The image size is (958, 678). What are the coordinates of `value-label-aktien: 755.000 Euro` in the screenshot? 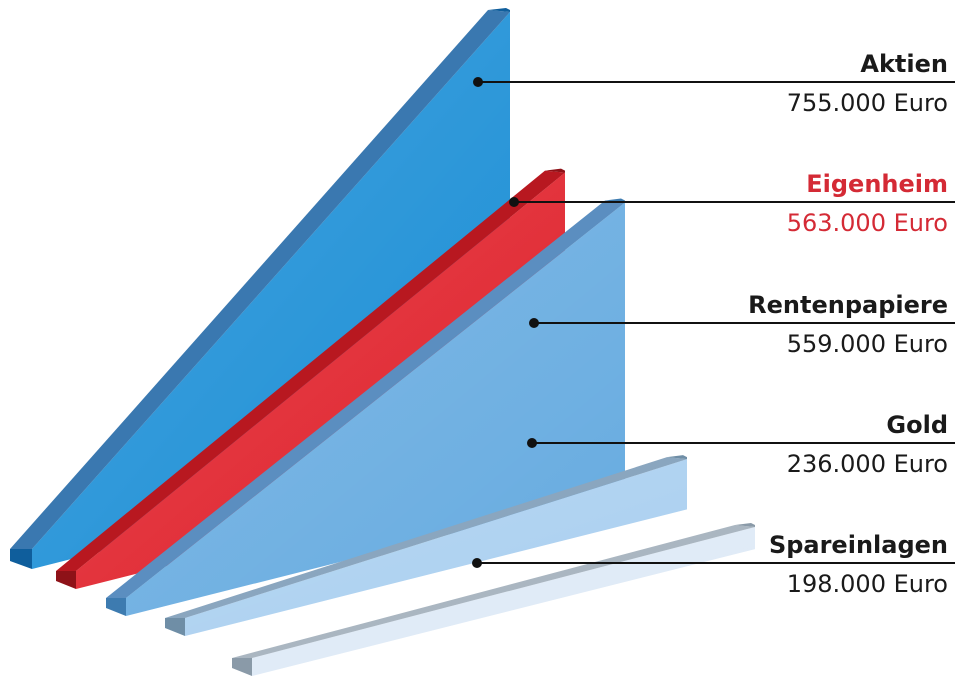 It's located at (867, 103).